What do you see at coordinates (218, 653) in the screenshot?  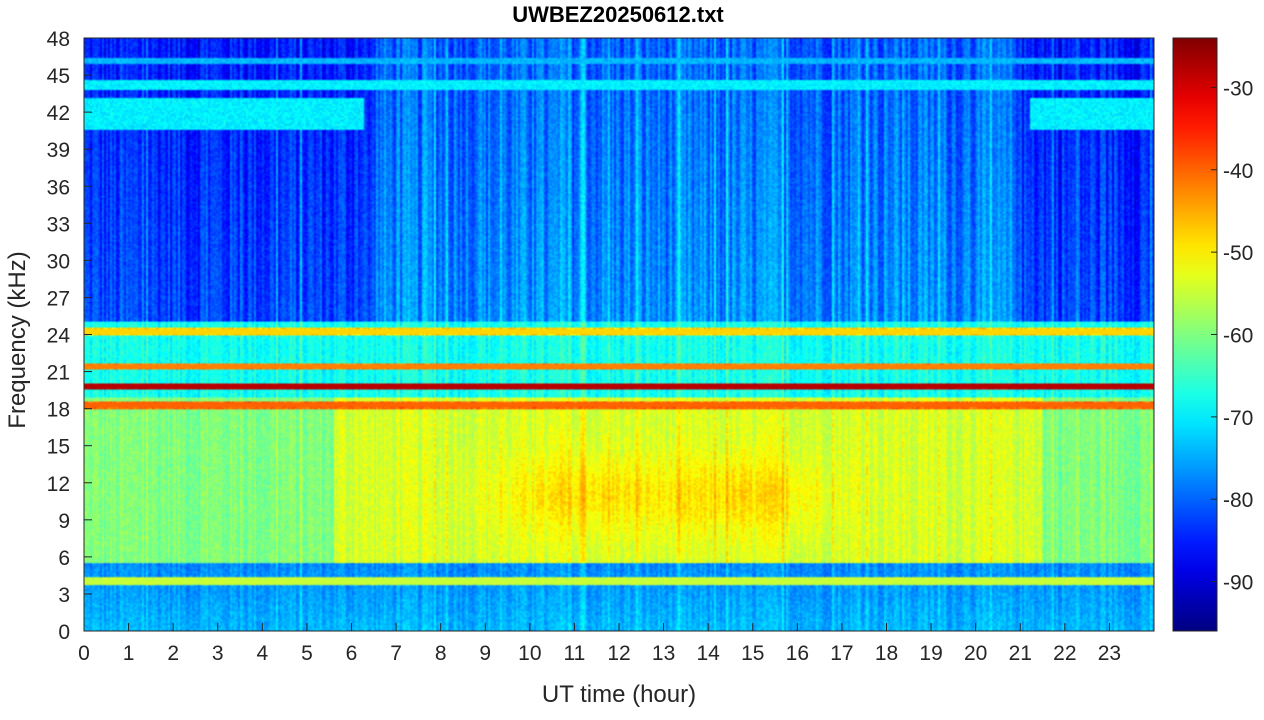 I see `x-tick-label: 3` at bounding box center [218, 653].